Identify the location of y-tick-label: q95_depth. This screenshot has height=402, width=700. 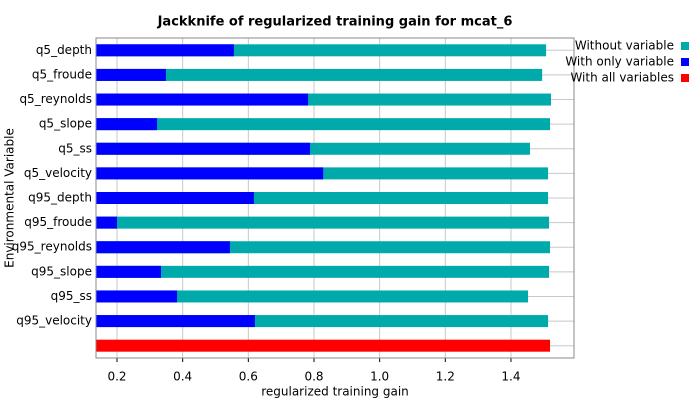
(60, 198).